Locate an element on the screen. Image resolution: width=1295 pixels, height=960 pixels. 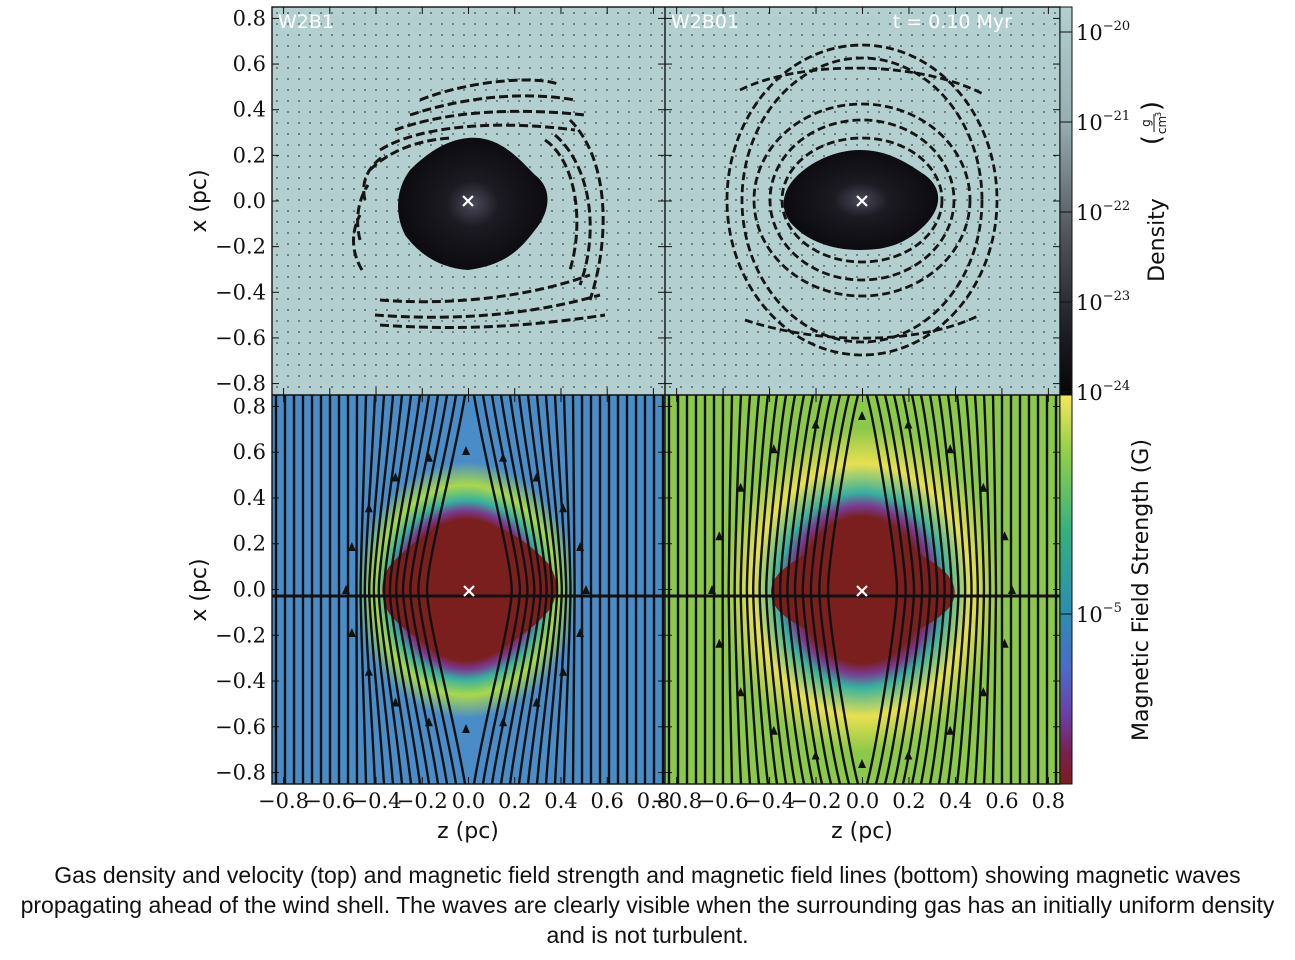
field-arrow is located at coordinates (536, 477).